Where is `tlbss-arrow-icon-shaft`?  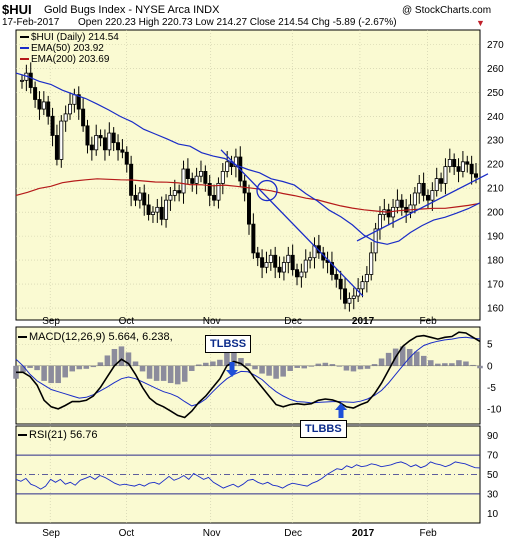
tlbss-arrow-icon-shaft is located at coordinates (232, 366).